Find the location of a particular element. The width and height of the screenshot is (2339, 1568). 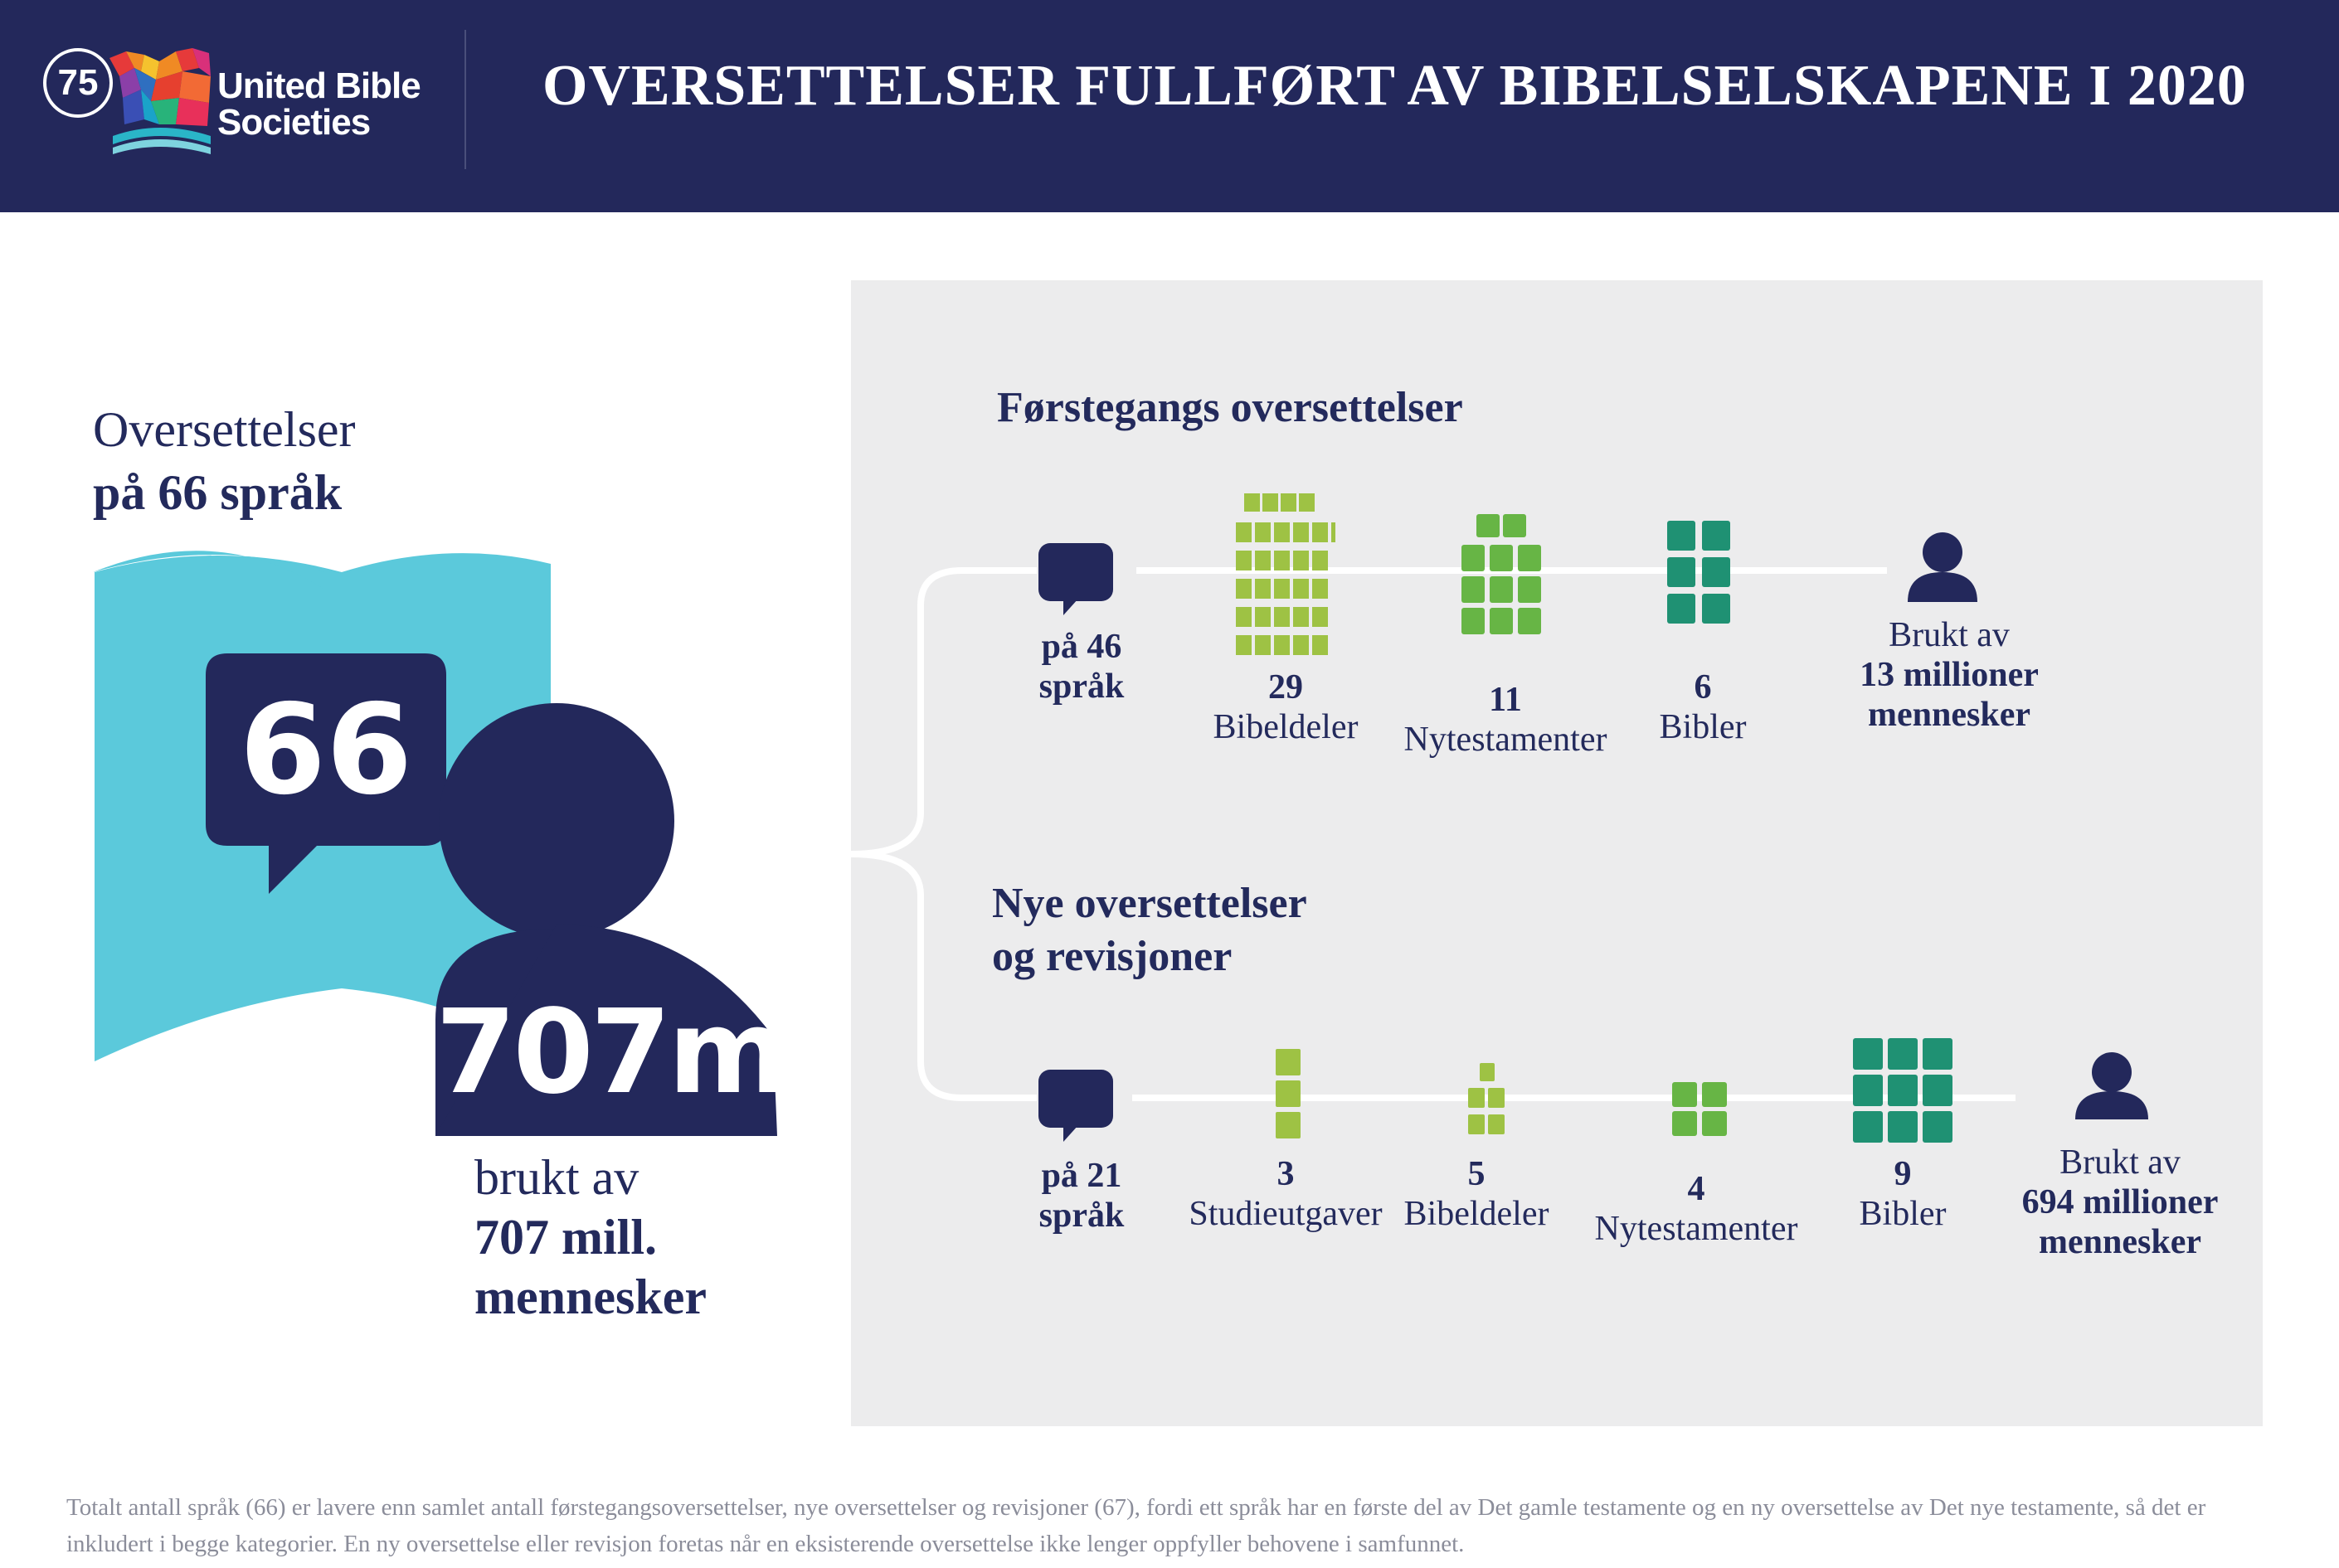

new-revisions-reach: Brukt av 694 millioner mennesker is located at coordinates (2120, 1202).